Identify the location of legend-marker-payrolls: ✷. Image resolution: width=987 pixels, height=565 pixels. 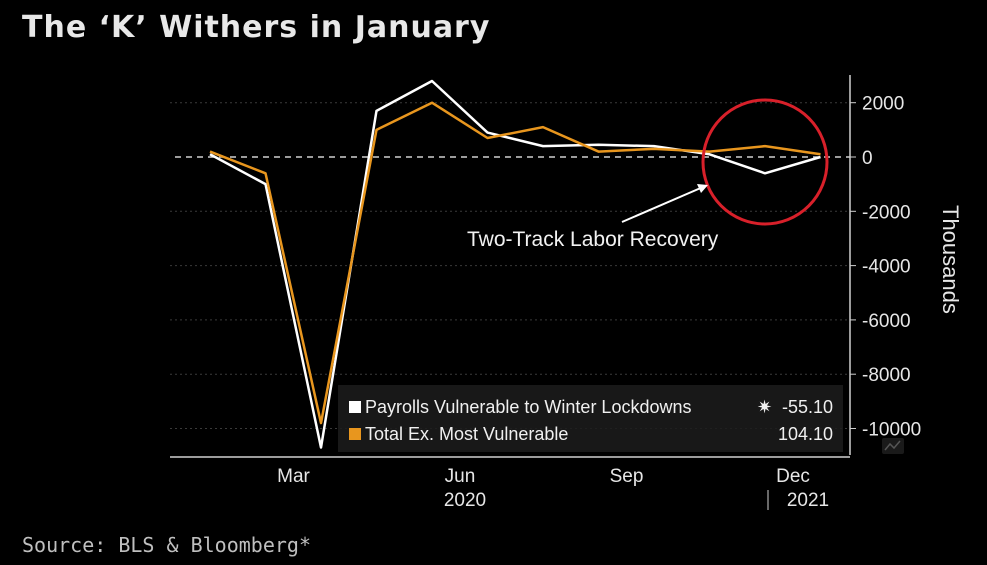
(764, 407).